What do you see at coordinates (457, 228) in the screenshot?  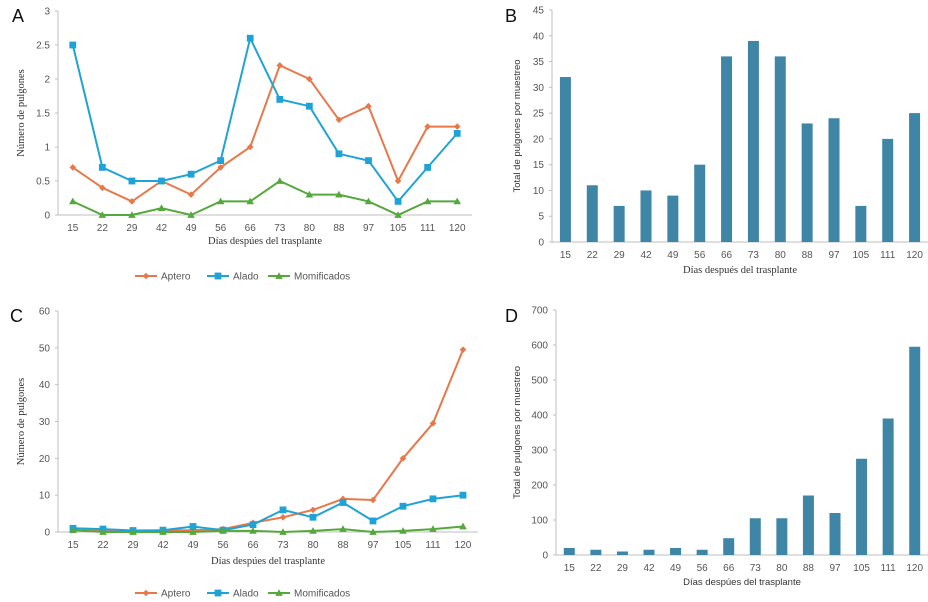 I see `panel-a-x-tick-label: 120` at bounding box center [457, 228].